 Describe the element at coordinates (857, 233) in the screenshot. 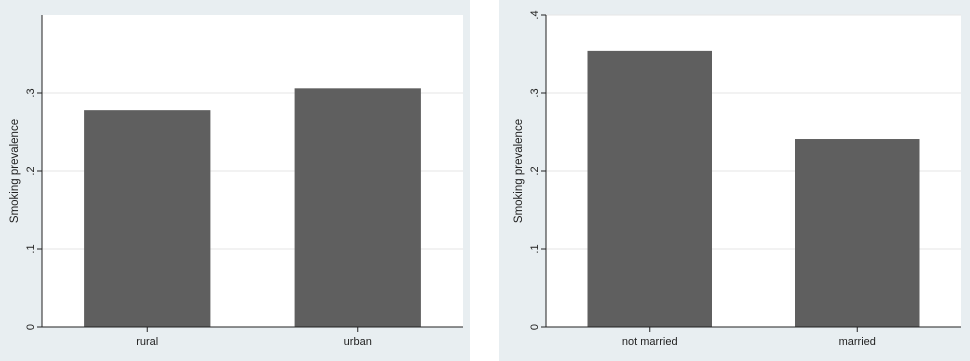

I see `bar-married` at that location.